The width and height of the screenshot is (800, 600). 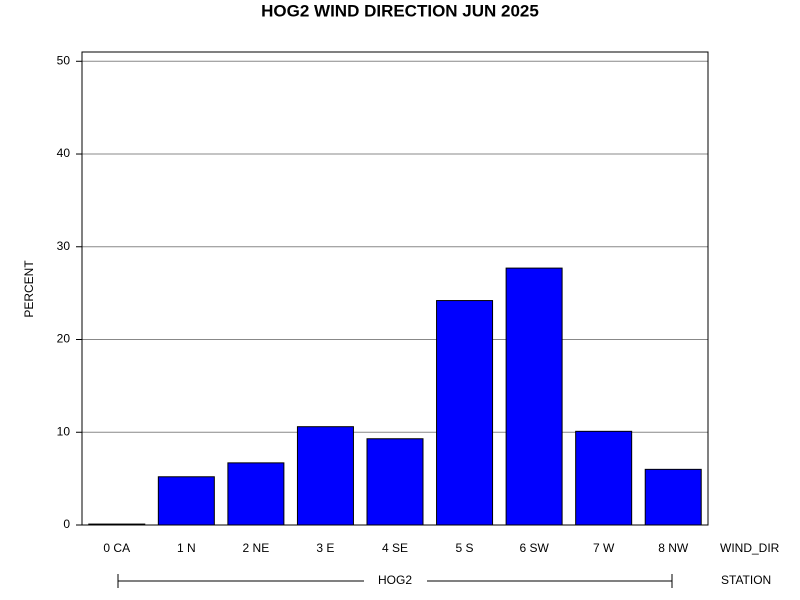 I want to click on x-tick-label: 2 NE, so click(x=256, y=548).